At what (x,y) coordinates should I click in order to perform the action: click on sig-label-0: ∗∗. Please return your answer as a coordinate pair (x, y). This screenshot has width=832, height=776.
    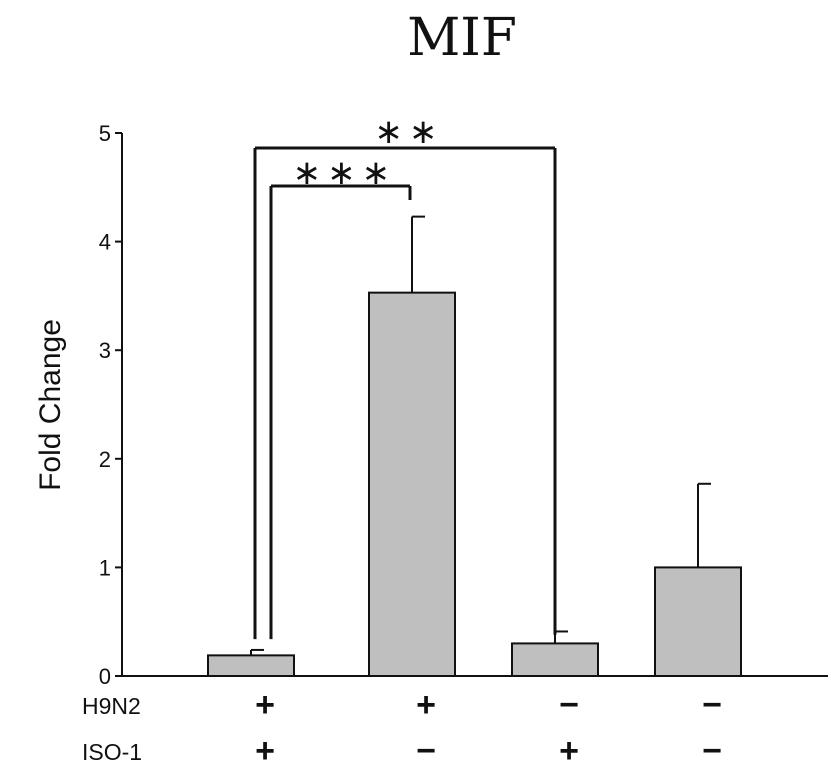
    Looking at the image, I should click on (409, 132).